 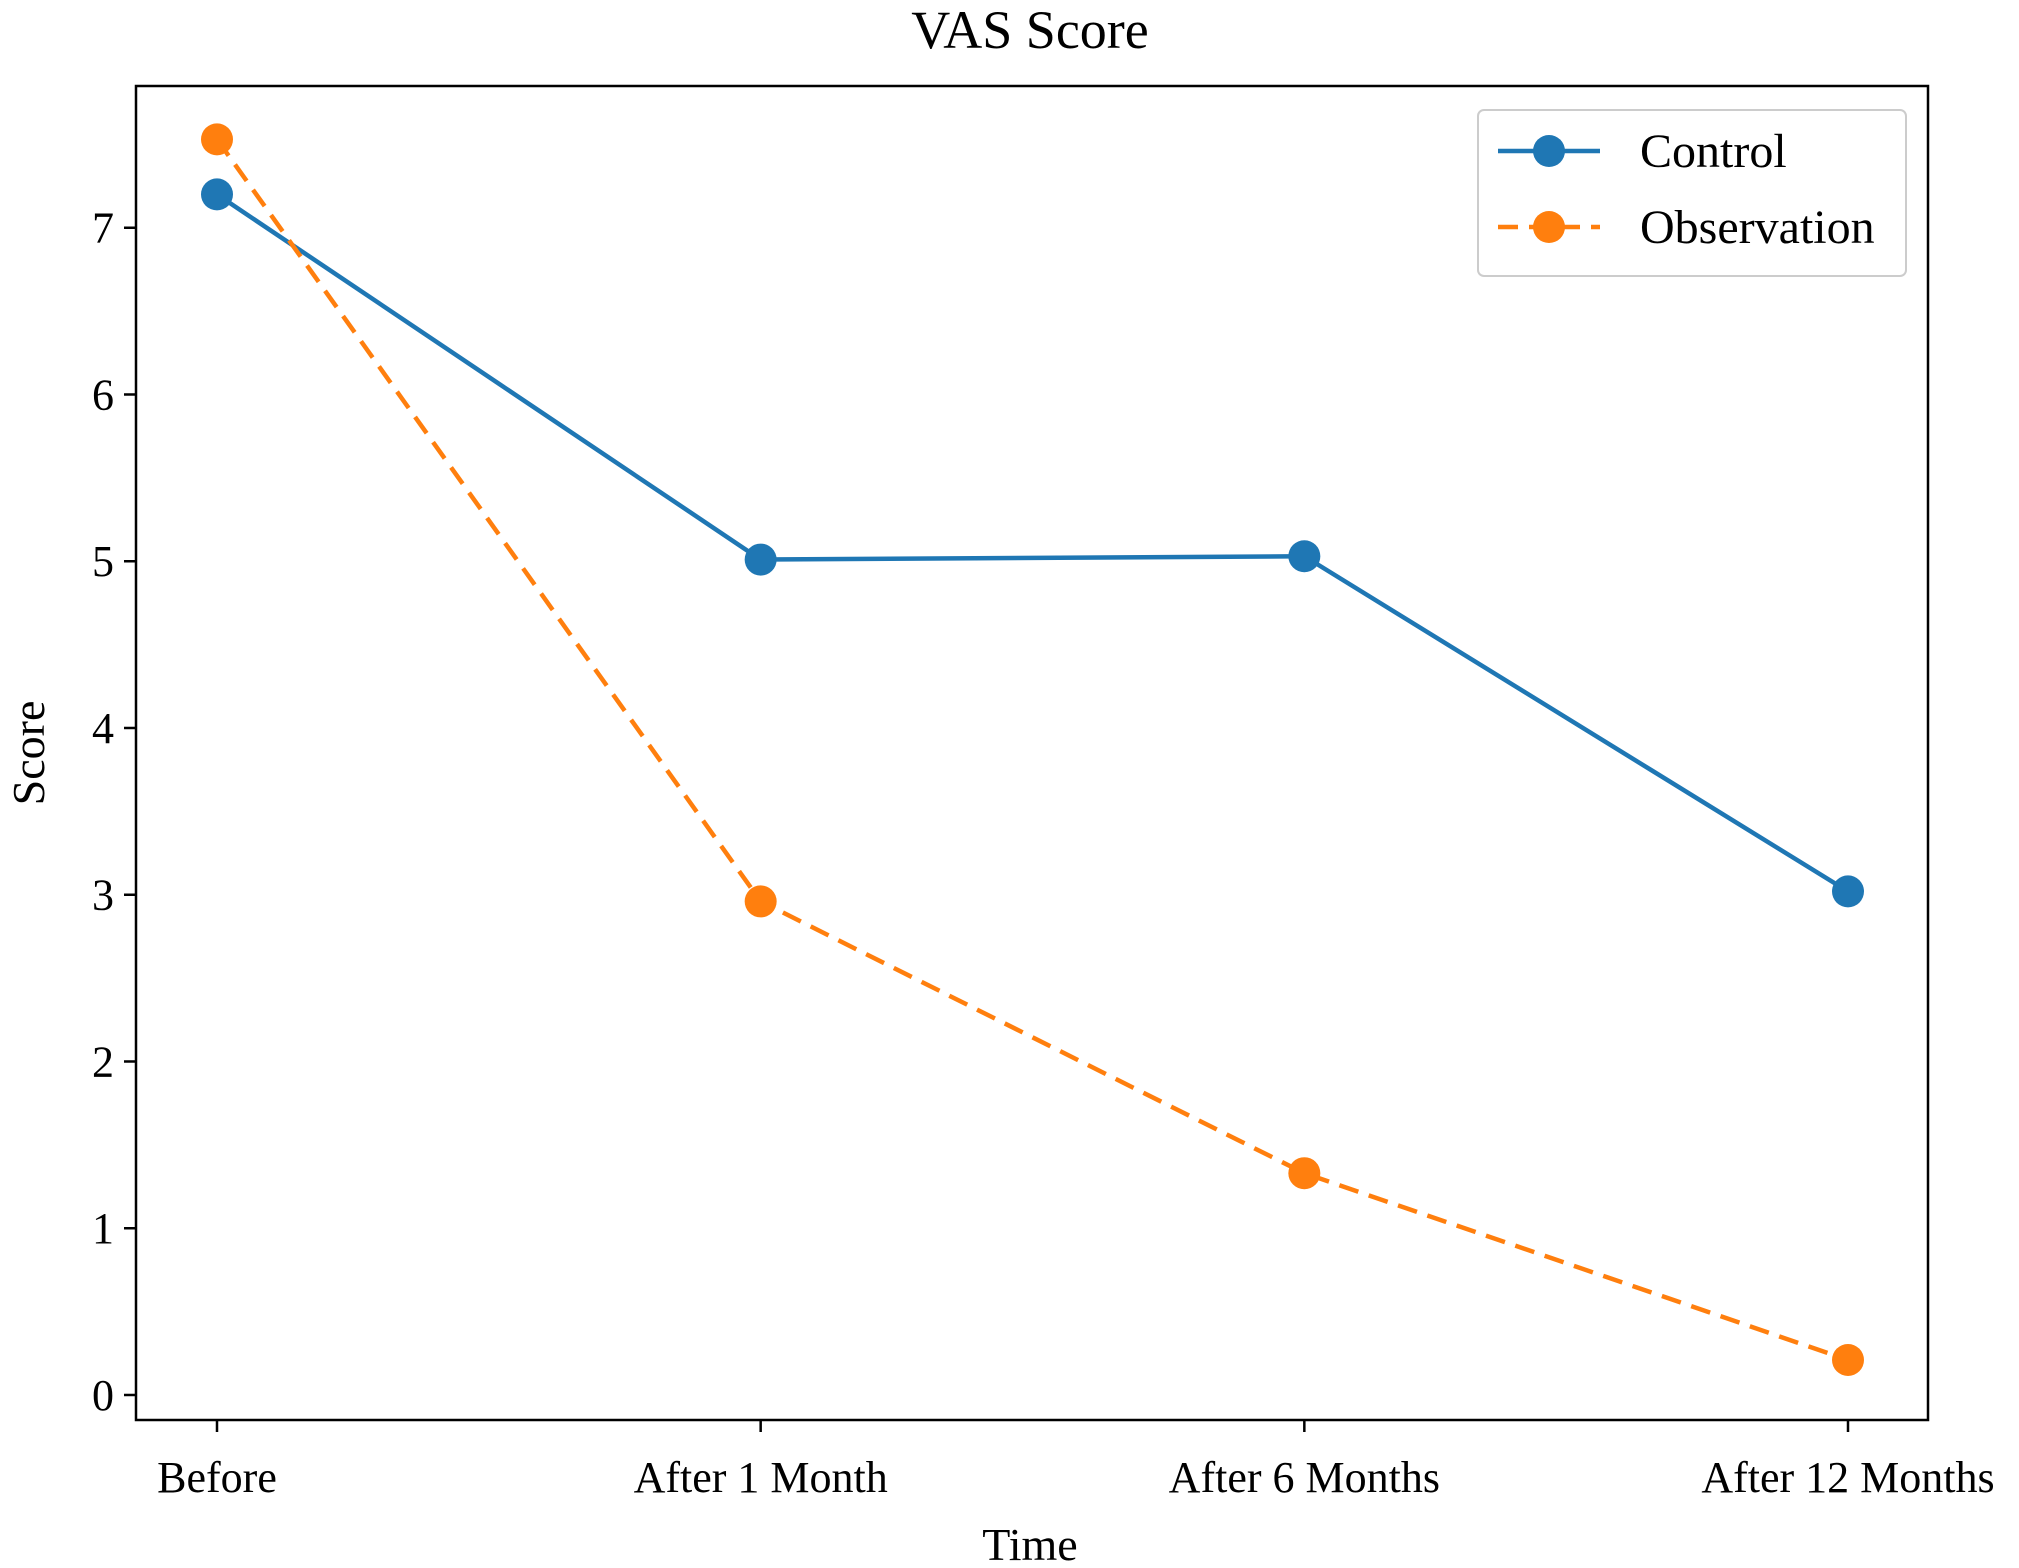 What do you see at coordinates (1549, 227) in the screenshot?
I see `legend-observation-marker` at bounding box center [1549, 227].